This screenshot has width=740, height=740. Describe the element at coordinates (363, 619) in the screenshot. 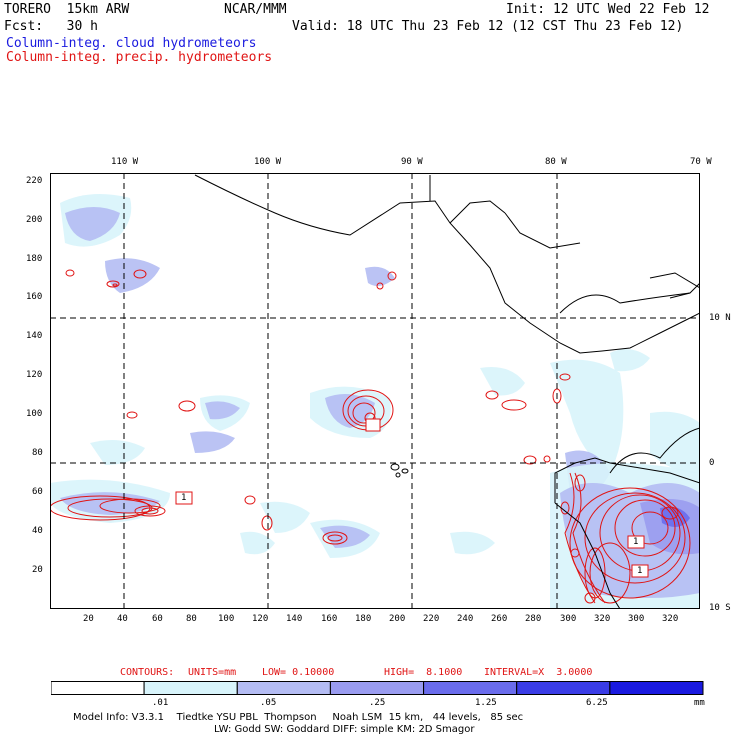

I see `x-tick: 180` at that location.